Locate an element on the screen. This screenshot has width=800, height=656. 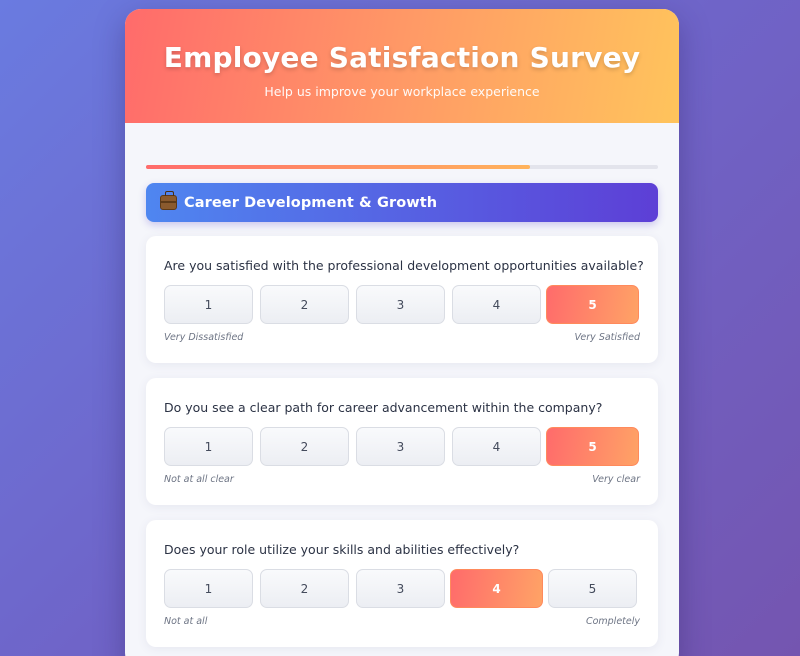
scale-min-label: Very Dissatisfied is located at coordinates (204, 337).